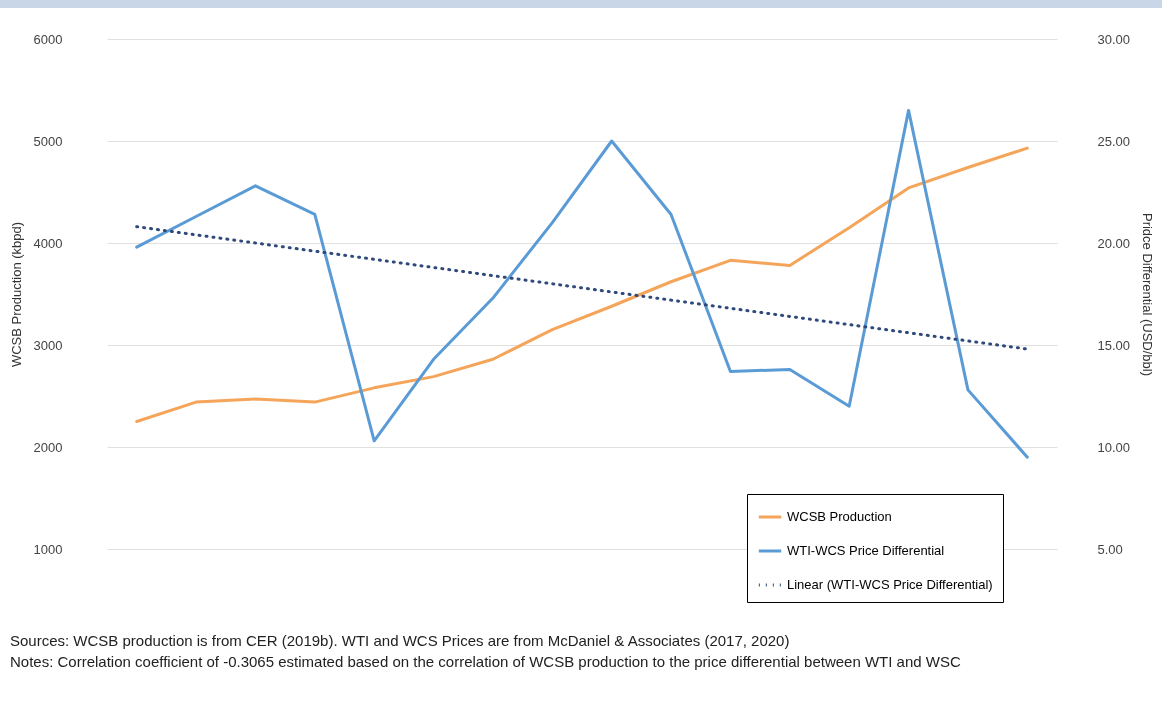 This screenshot has height=707, width=1162. Describe the element at coordinates (1148, 294) in the screenshot. I see `y2-axis-title: Pridce Differential (USD/bbl)` at that location.